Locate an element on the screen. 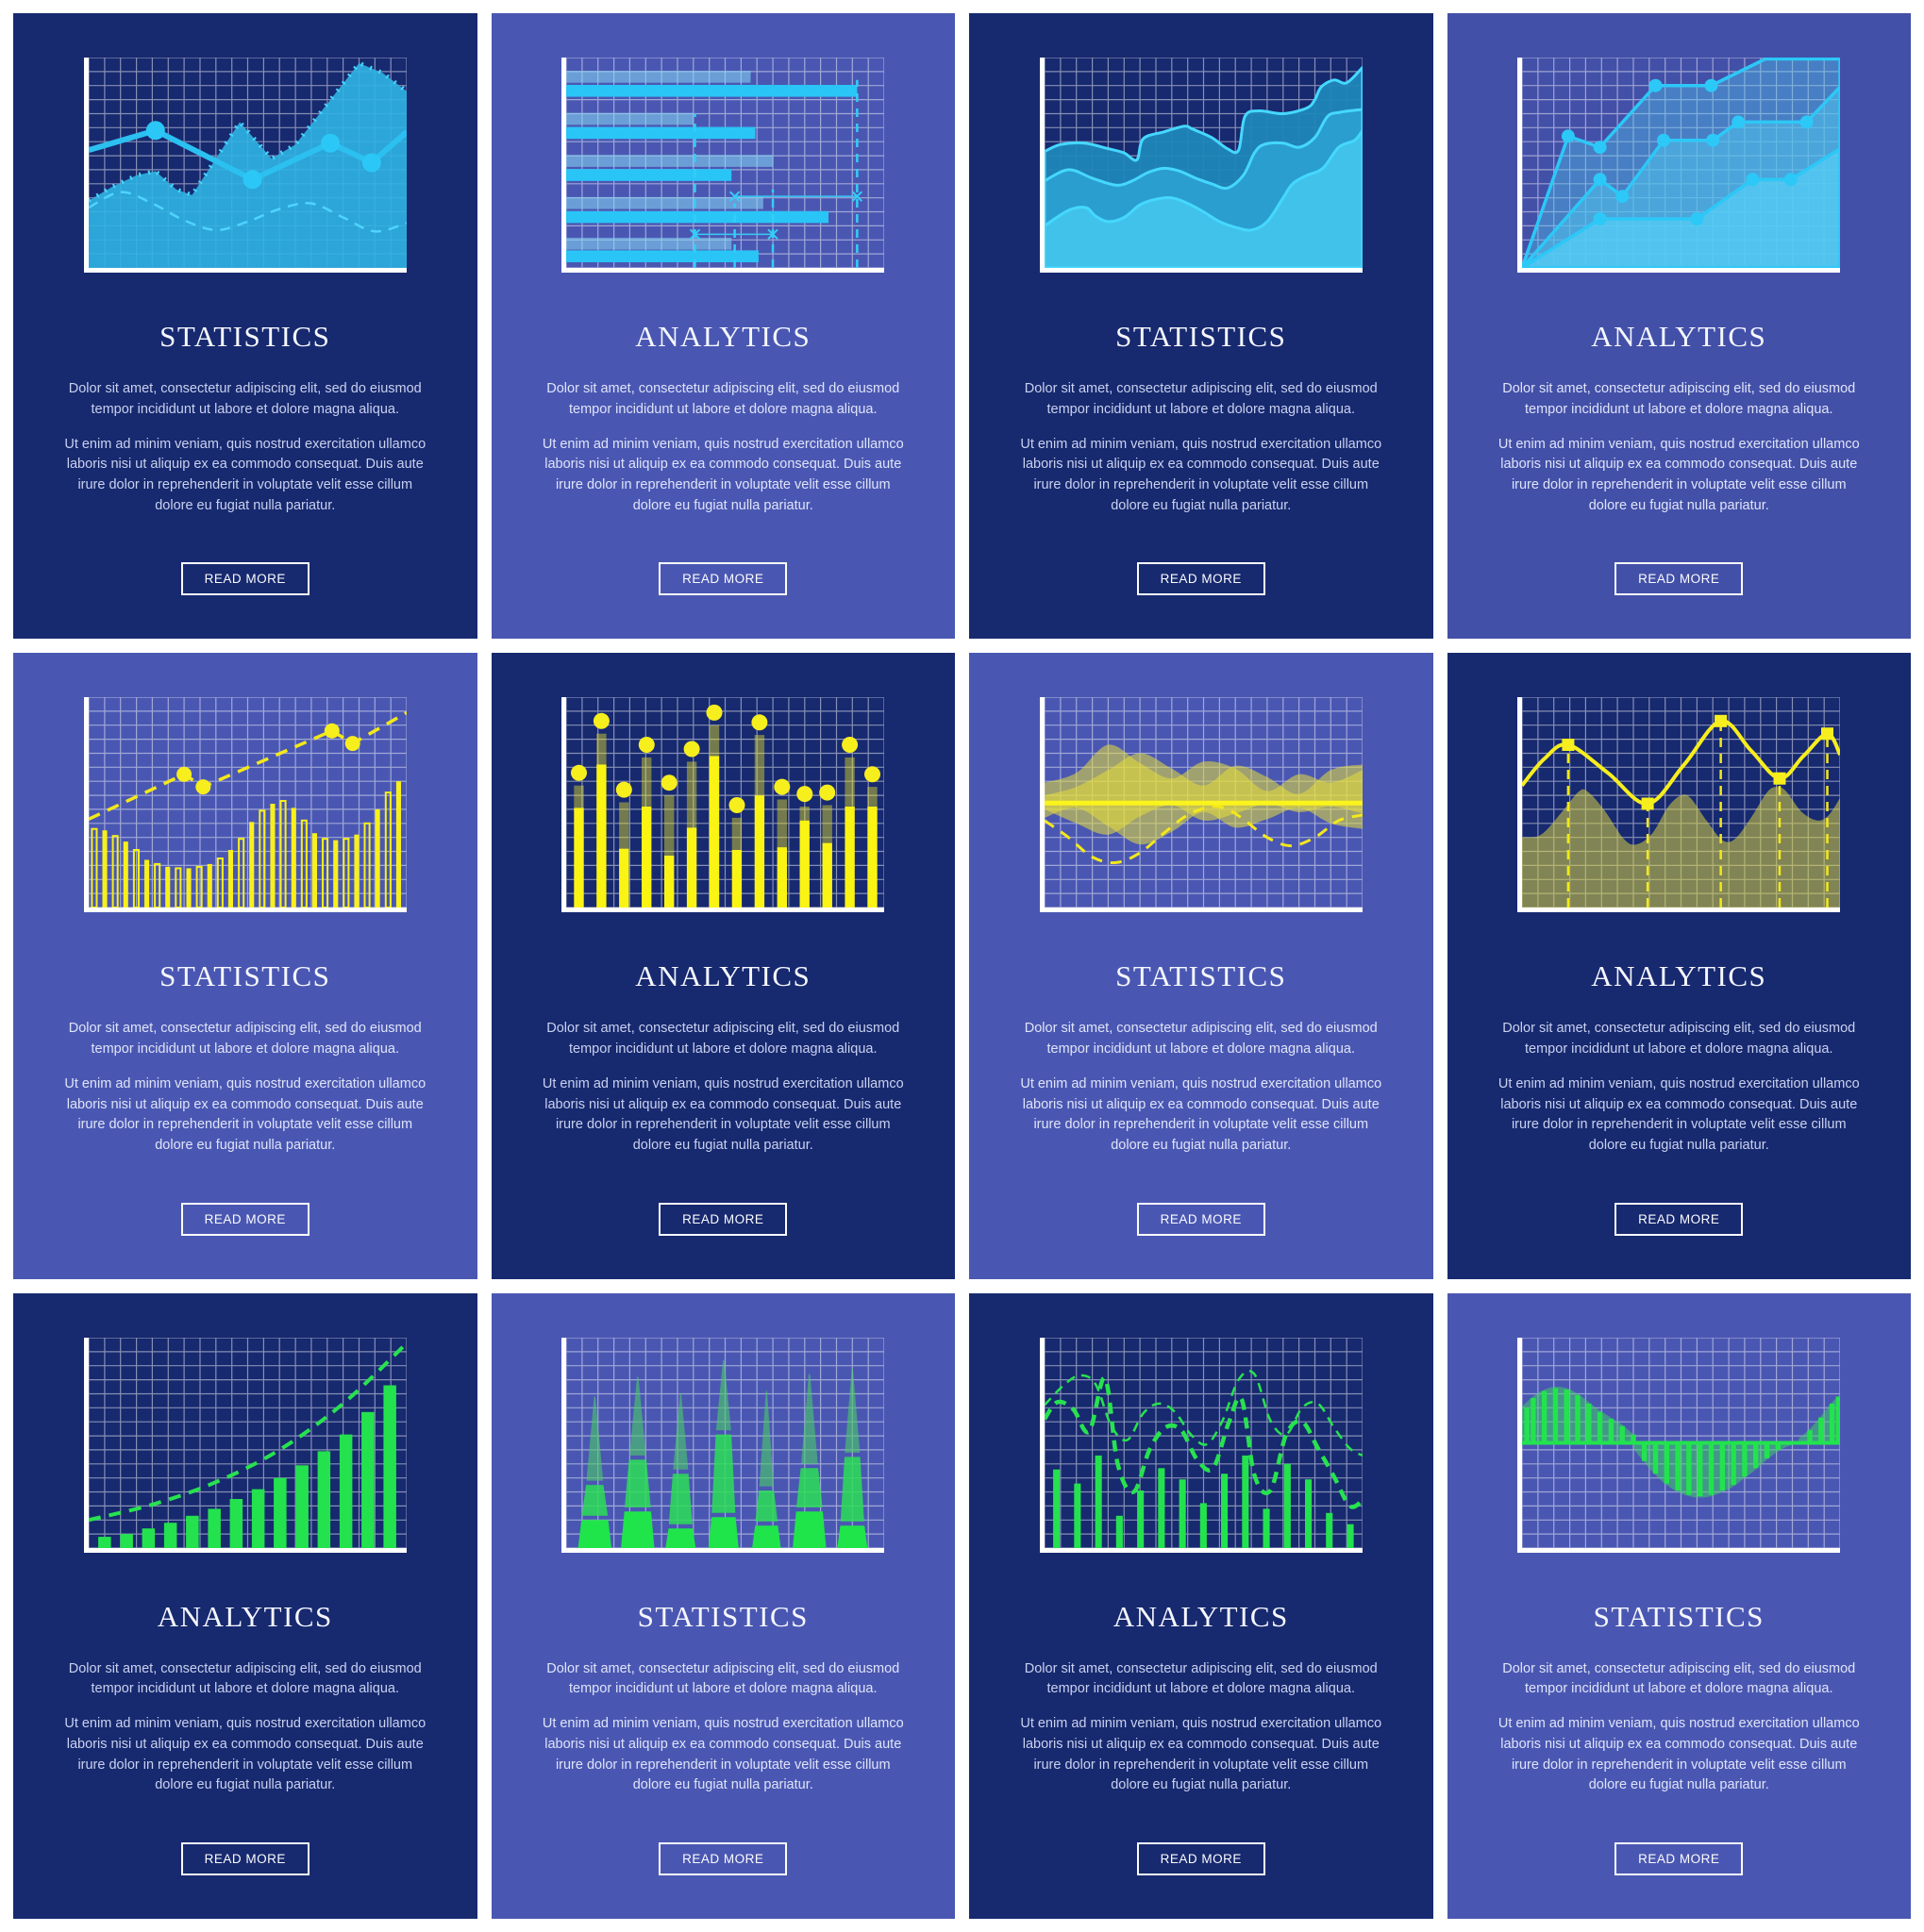 The image size is (1924, 1932). chart-line-dots-cyan is located at coordinates (245, 165).